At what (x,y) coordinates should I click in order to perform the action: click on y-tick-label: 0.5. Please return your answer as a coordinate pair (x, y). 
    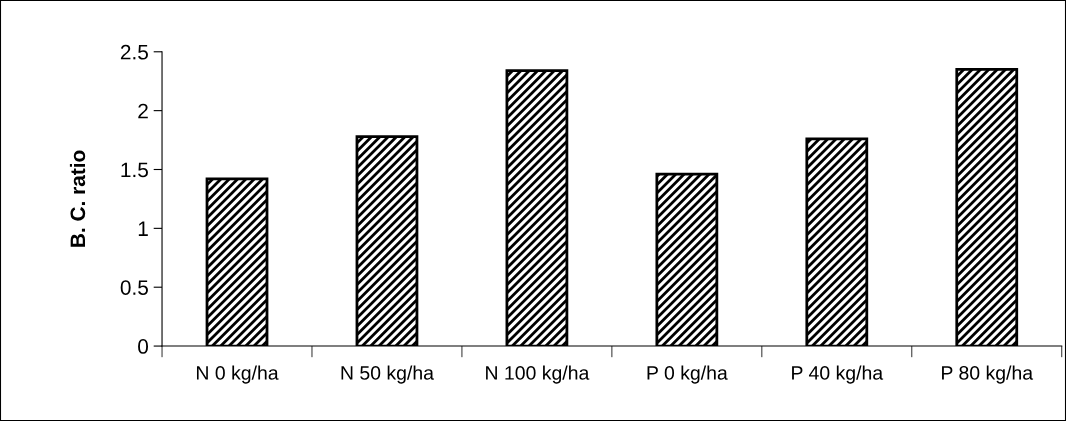
    Looking at the image, I should click on (134, 287).